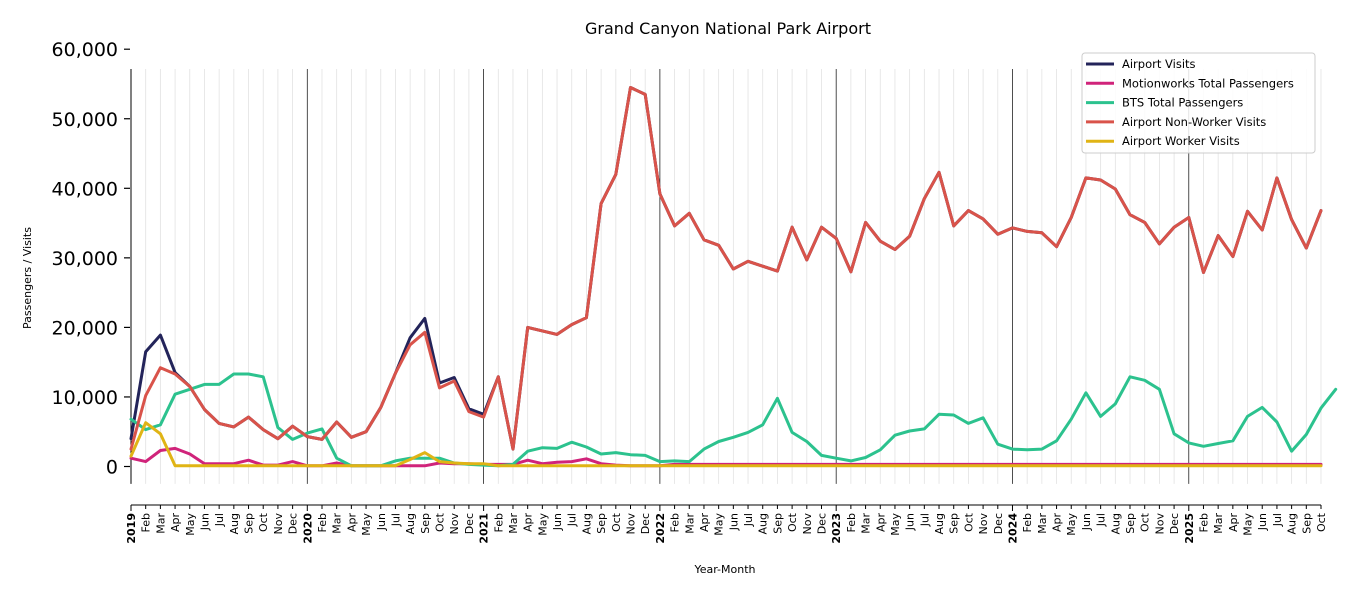 This screenshot has height=600, width=1350. Describe the element at coordinates (836, 528) in the screenshot. I see `x-tick-label-year: 2023` at that location.